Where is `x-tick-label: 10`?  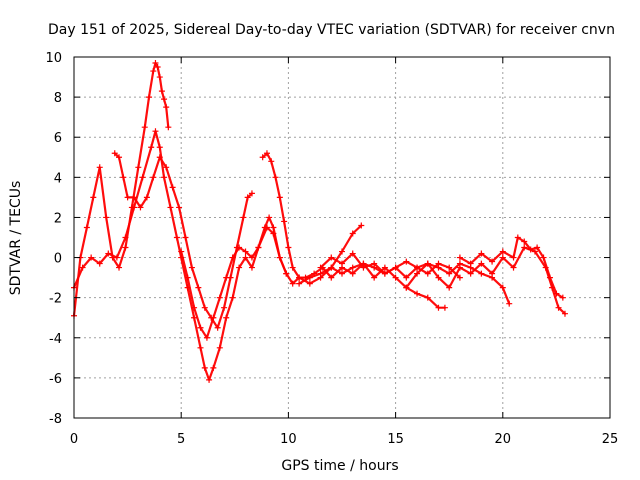
x-tick-label: 10 is located at coordinates (288, 439).